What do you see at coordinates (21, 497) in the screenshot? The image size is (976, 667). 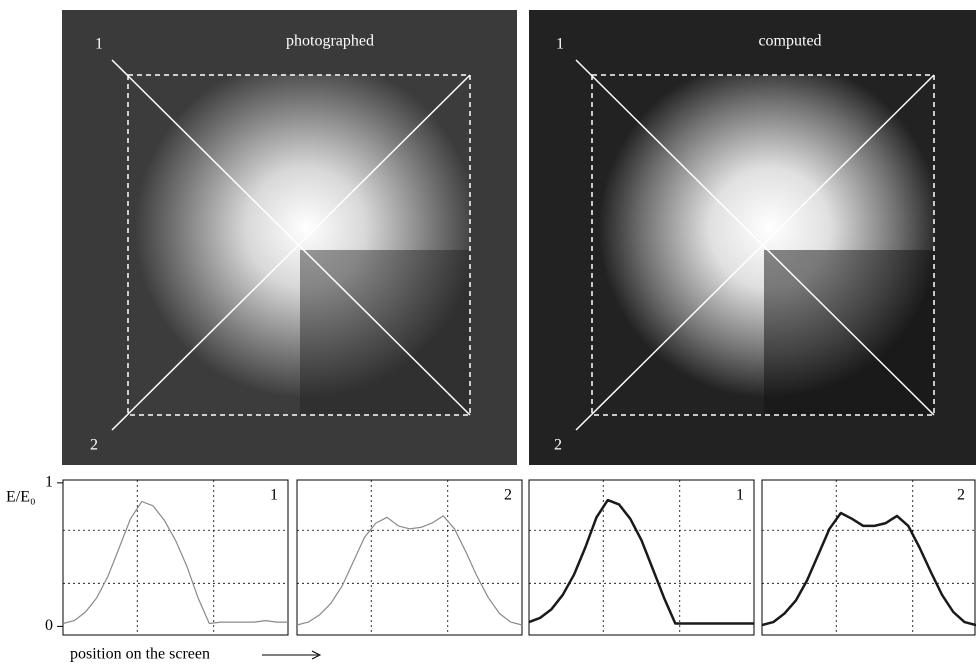 I see `y-axis-label: E/E₀` at bounding box center [21, 497].